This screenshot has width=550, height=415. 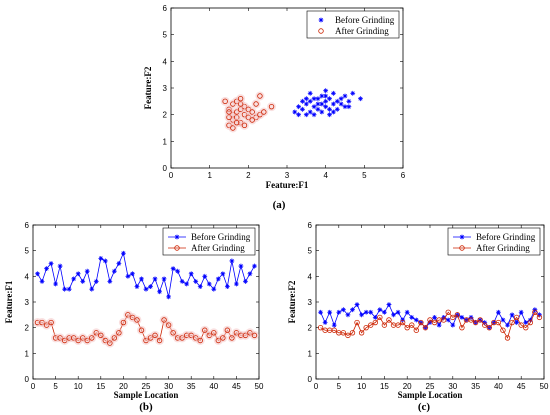 What do you see at coordinates (209, 241) in the screenshot?
I see `legend-box` at bounding box center [209, 241].